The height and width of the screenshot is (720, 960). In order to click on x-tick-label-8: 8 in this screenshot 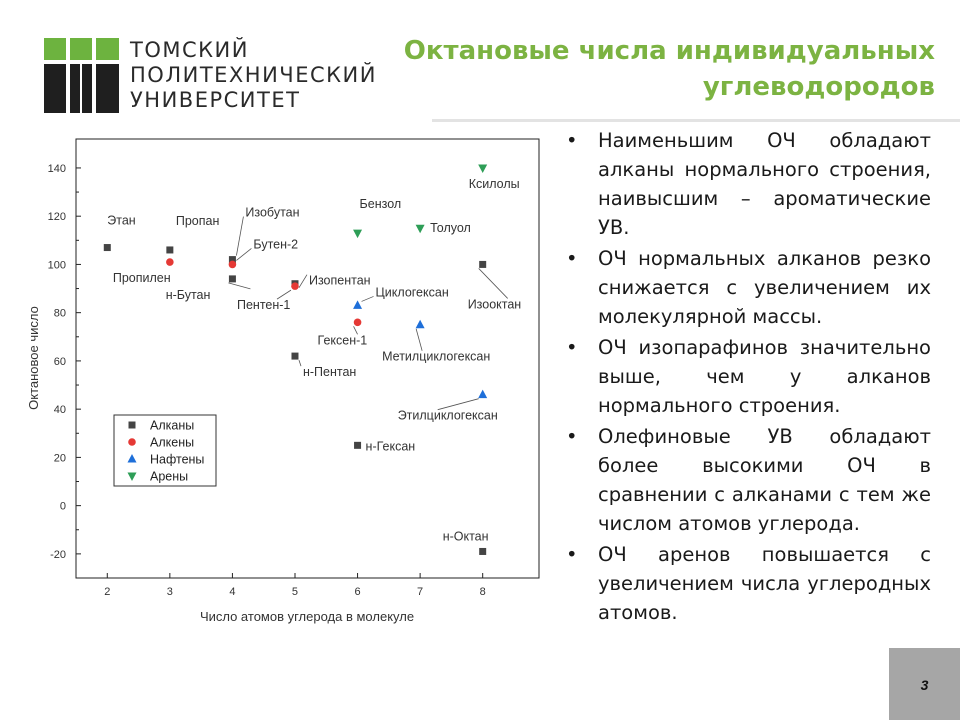, I will do `click(483, 592)`.